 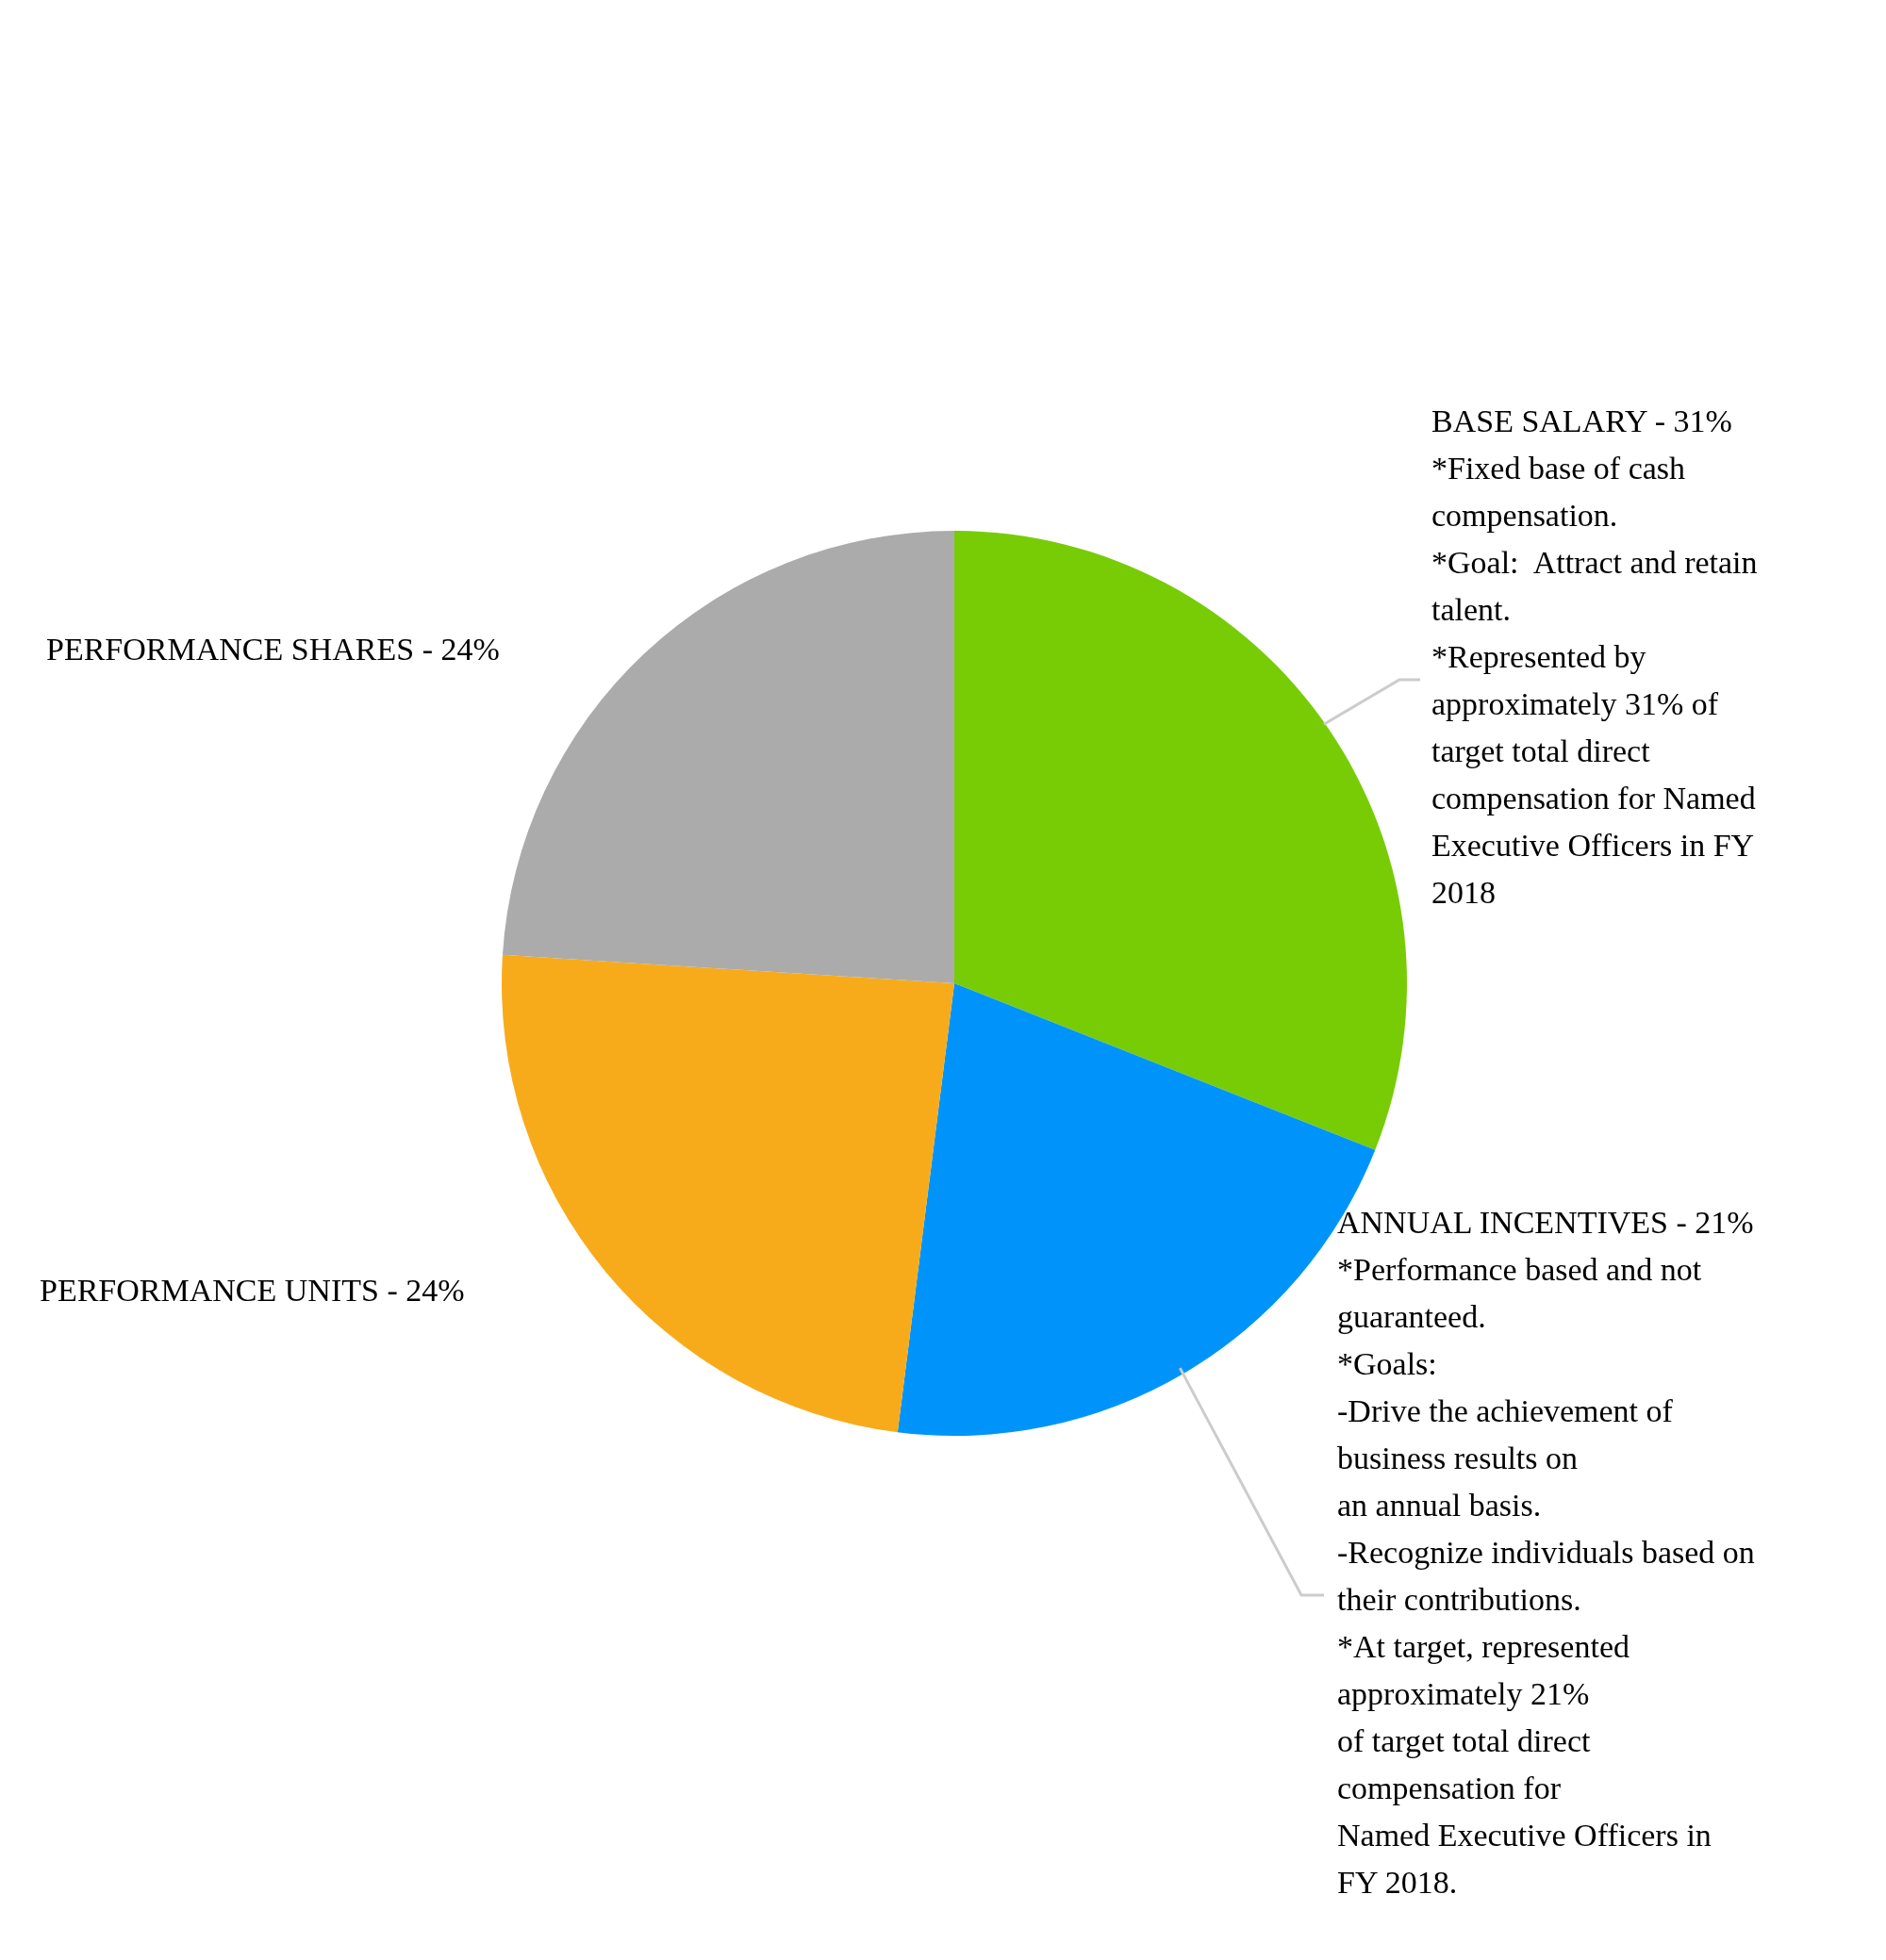 What do you see at coordinates (1545, 1222) in the screenshot?
I see `slice-label: ANNUAL INCENTIVES - 21%` at bounding box center [1545, 1222].